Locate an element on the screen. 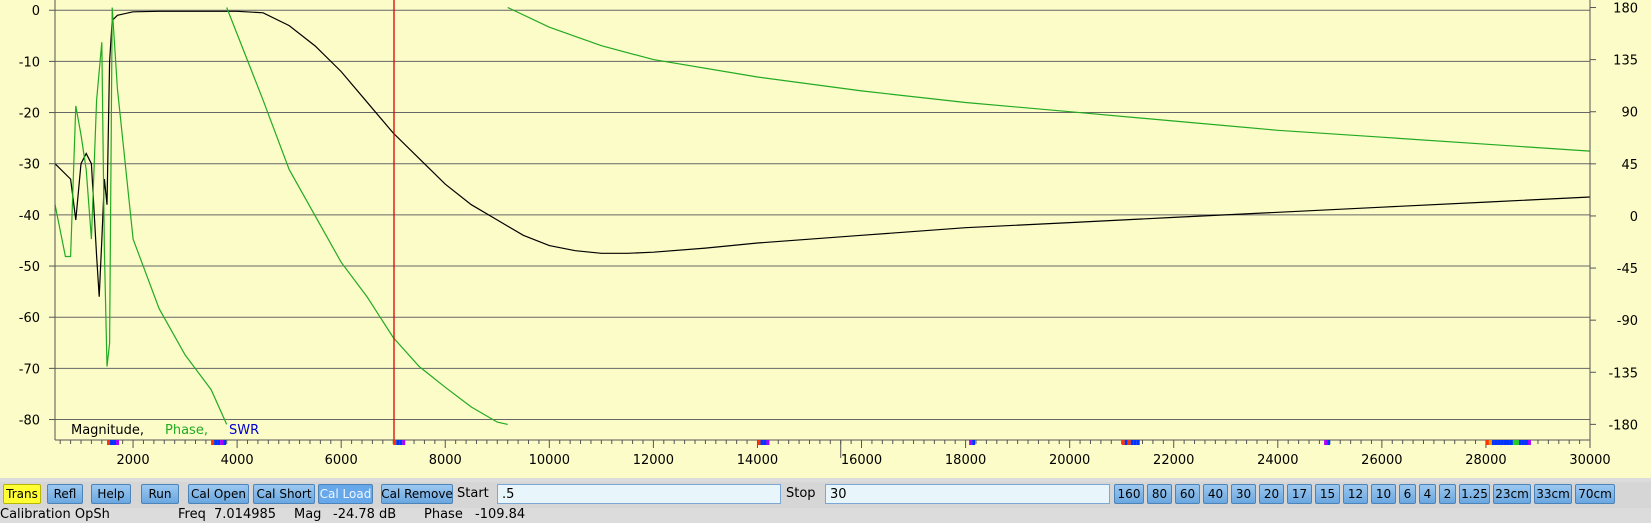 The image size is (1651, 523). x-tick-label: 18000 is located at coordinates (965, 460).